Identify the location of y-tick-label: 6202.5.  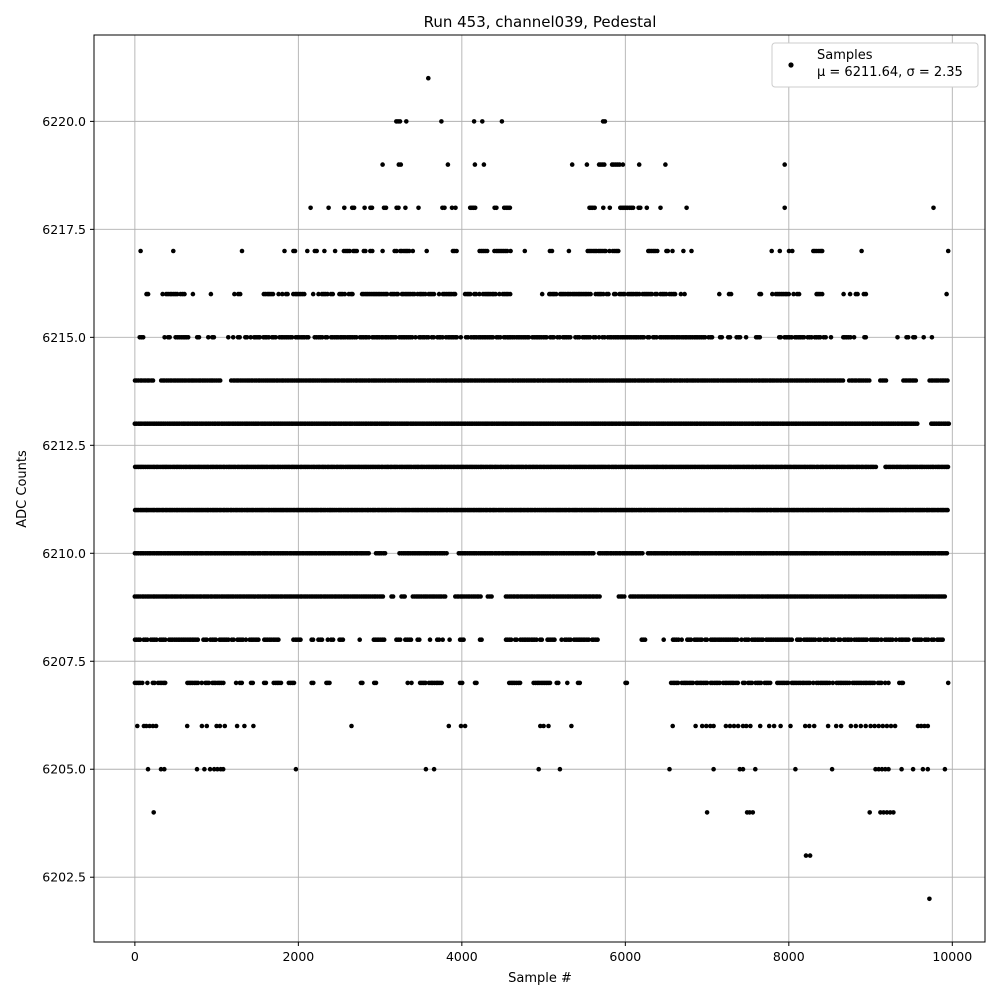
(64, 877).